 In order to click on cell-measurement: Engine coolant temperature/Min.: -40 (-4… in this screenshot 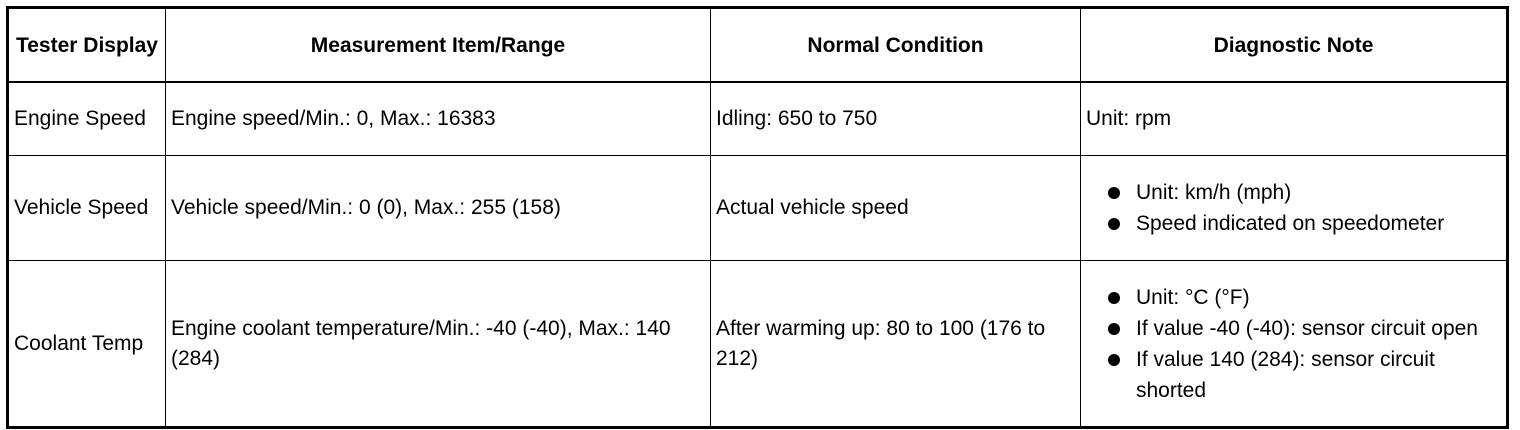, I will do `click(438, 344)`.